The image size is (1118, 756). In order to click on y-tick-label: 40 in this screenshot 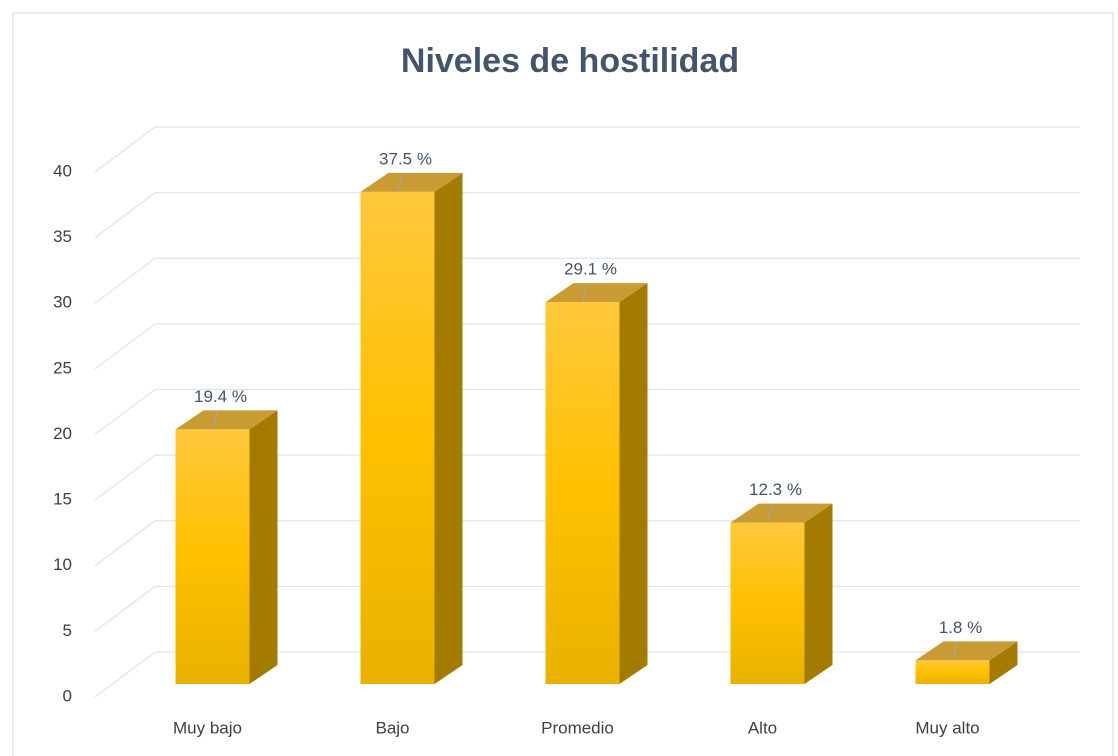, I will do `click(62, 170)`.